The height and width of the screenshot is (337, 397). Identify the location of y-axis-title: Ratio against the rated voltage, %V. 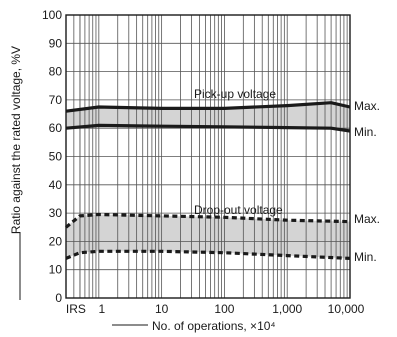
(16, 140).